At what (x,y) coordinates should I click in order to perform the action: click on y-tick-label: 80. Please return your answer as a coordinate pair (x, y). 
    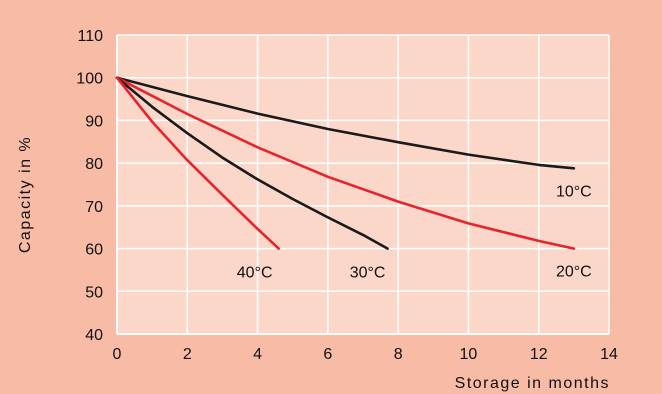
    Looking at the image, I should click on (94, 164).